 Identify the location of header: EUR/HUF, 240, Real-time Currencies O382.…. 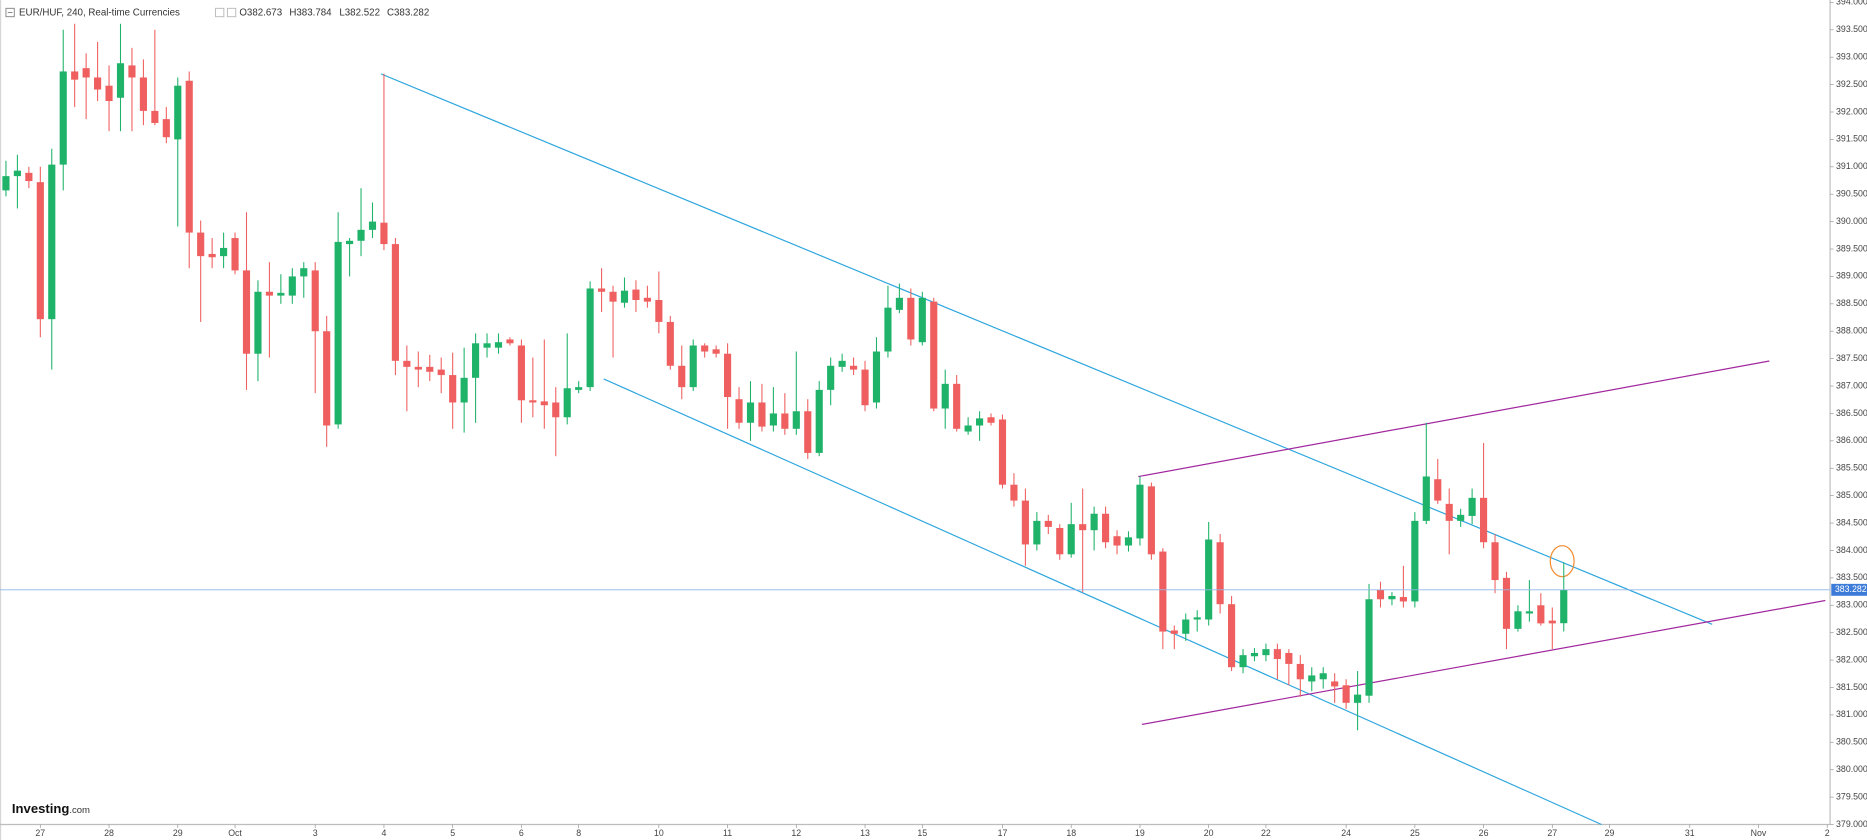
(217, 13).